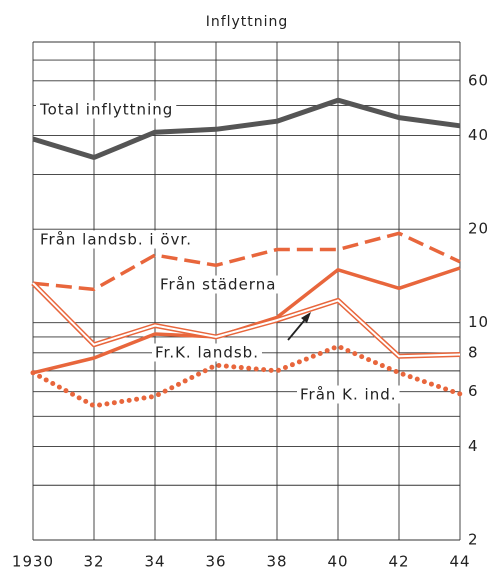 This screenshot has width=495, height=572. I want to click on x-tick-label: 44, so click(459, 562).